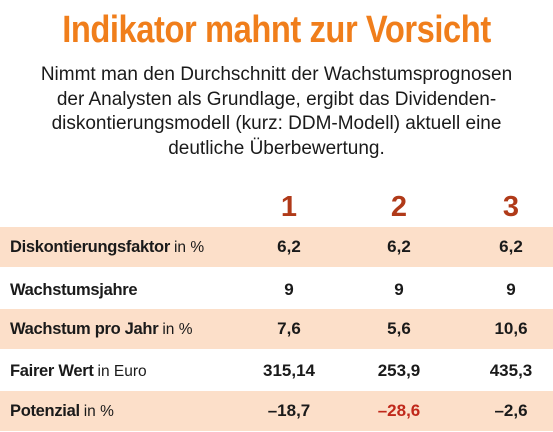 The height and width of the screenshot is (432, 553). What do you see at coordinates (289, 370) in the screenshot?
I see `table-cell: 315,14` at bounding box center [289, 370].